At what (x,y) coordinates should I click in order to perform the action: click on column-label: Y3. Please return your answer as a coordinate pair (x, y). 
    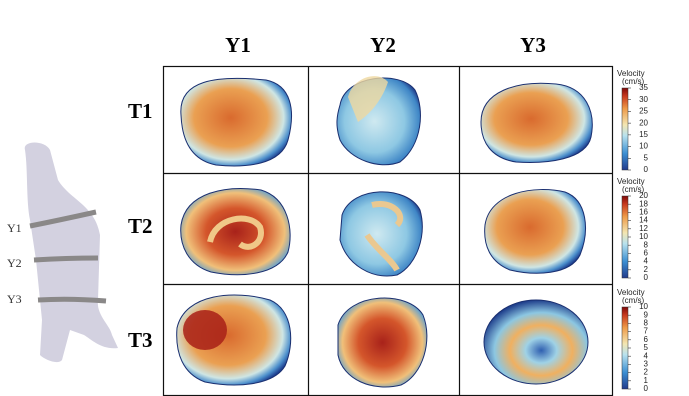
    Looking at the image, I should click on (533, 45).